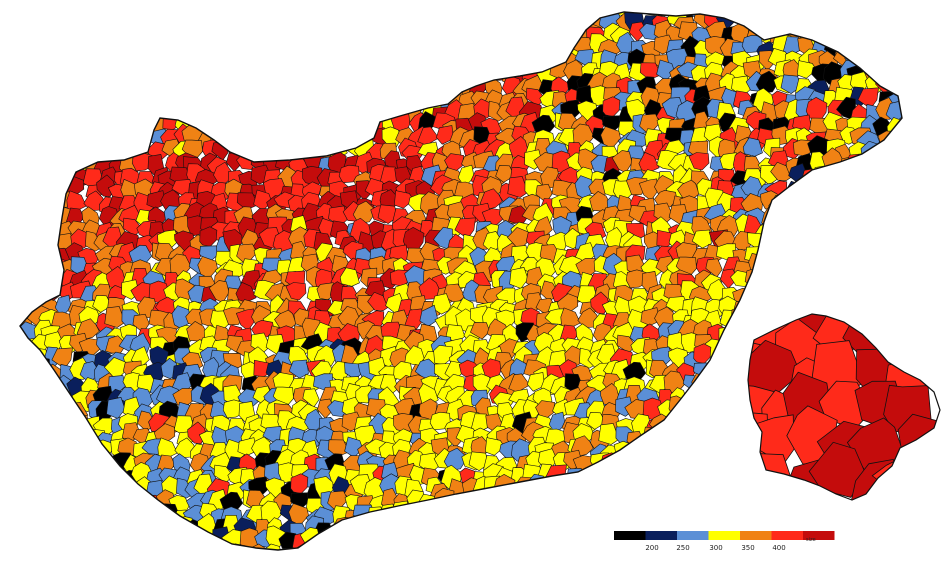 The width and height of the screenshot is (945, 573). What do you see at coordinates (819, 535) in the screenshot?
I see `legend-swatch` at bounding box center [819, 535].